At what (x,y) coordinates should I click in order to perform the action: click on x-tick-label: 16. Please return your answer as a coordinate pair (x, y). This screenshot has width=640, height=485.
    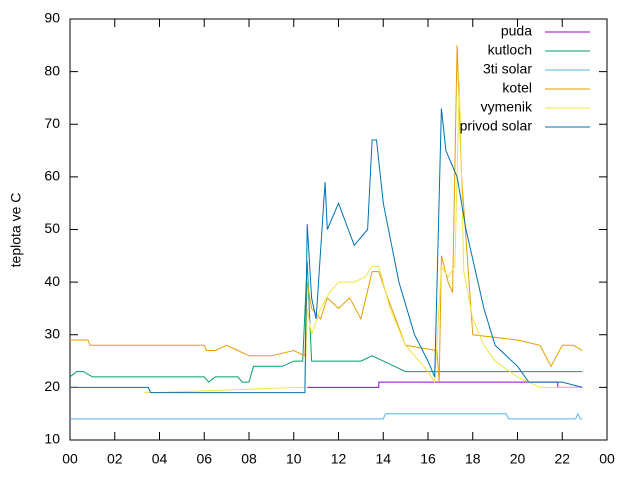
    Looking at the image, I should click on (428, 459).